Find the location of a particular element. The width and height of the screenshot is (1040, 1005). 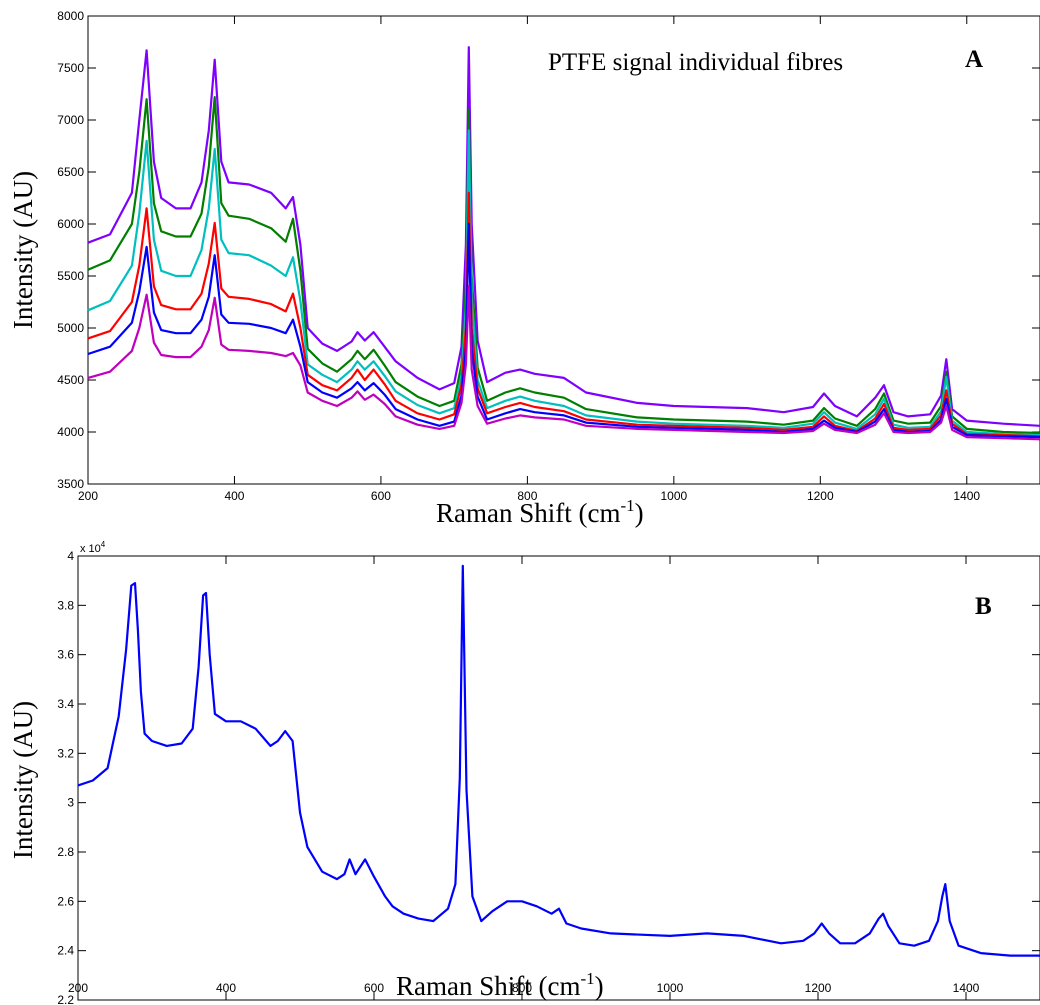

panel-b-xlabel-sup: -1 is located at coordinates (587, 978).